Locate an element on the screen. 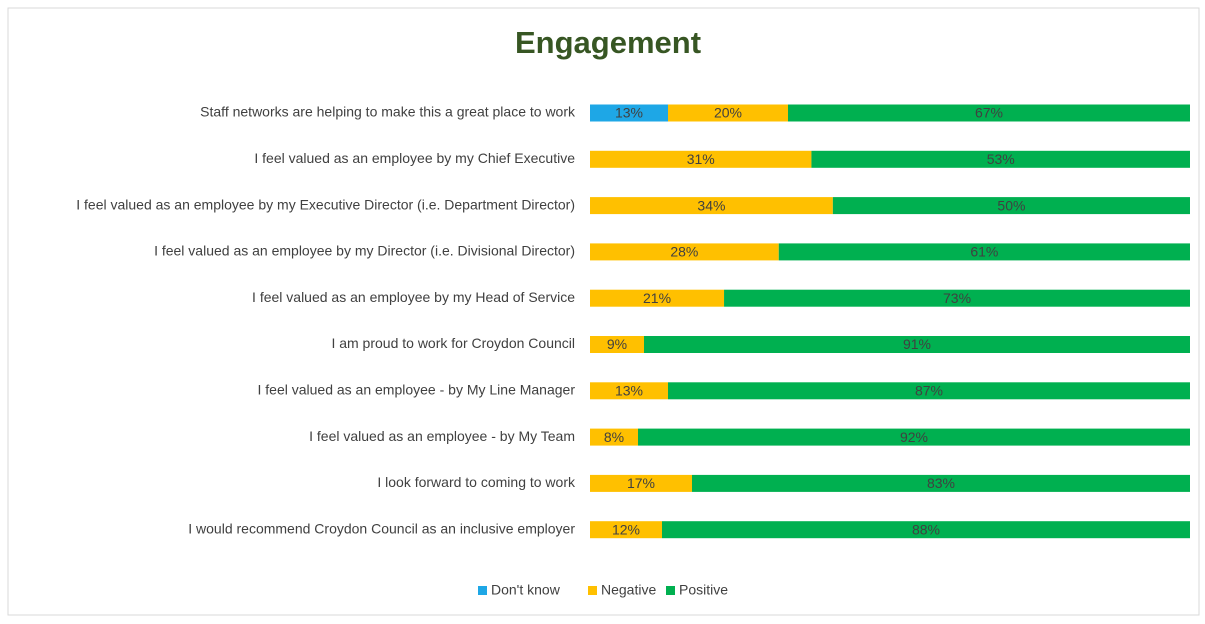 The width and height of the screenshot is (1205, 624). data-label: 53% is located at coordinates (1001, 159).